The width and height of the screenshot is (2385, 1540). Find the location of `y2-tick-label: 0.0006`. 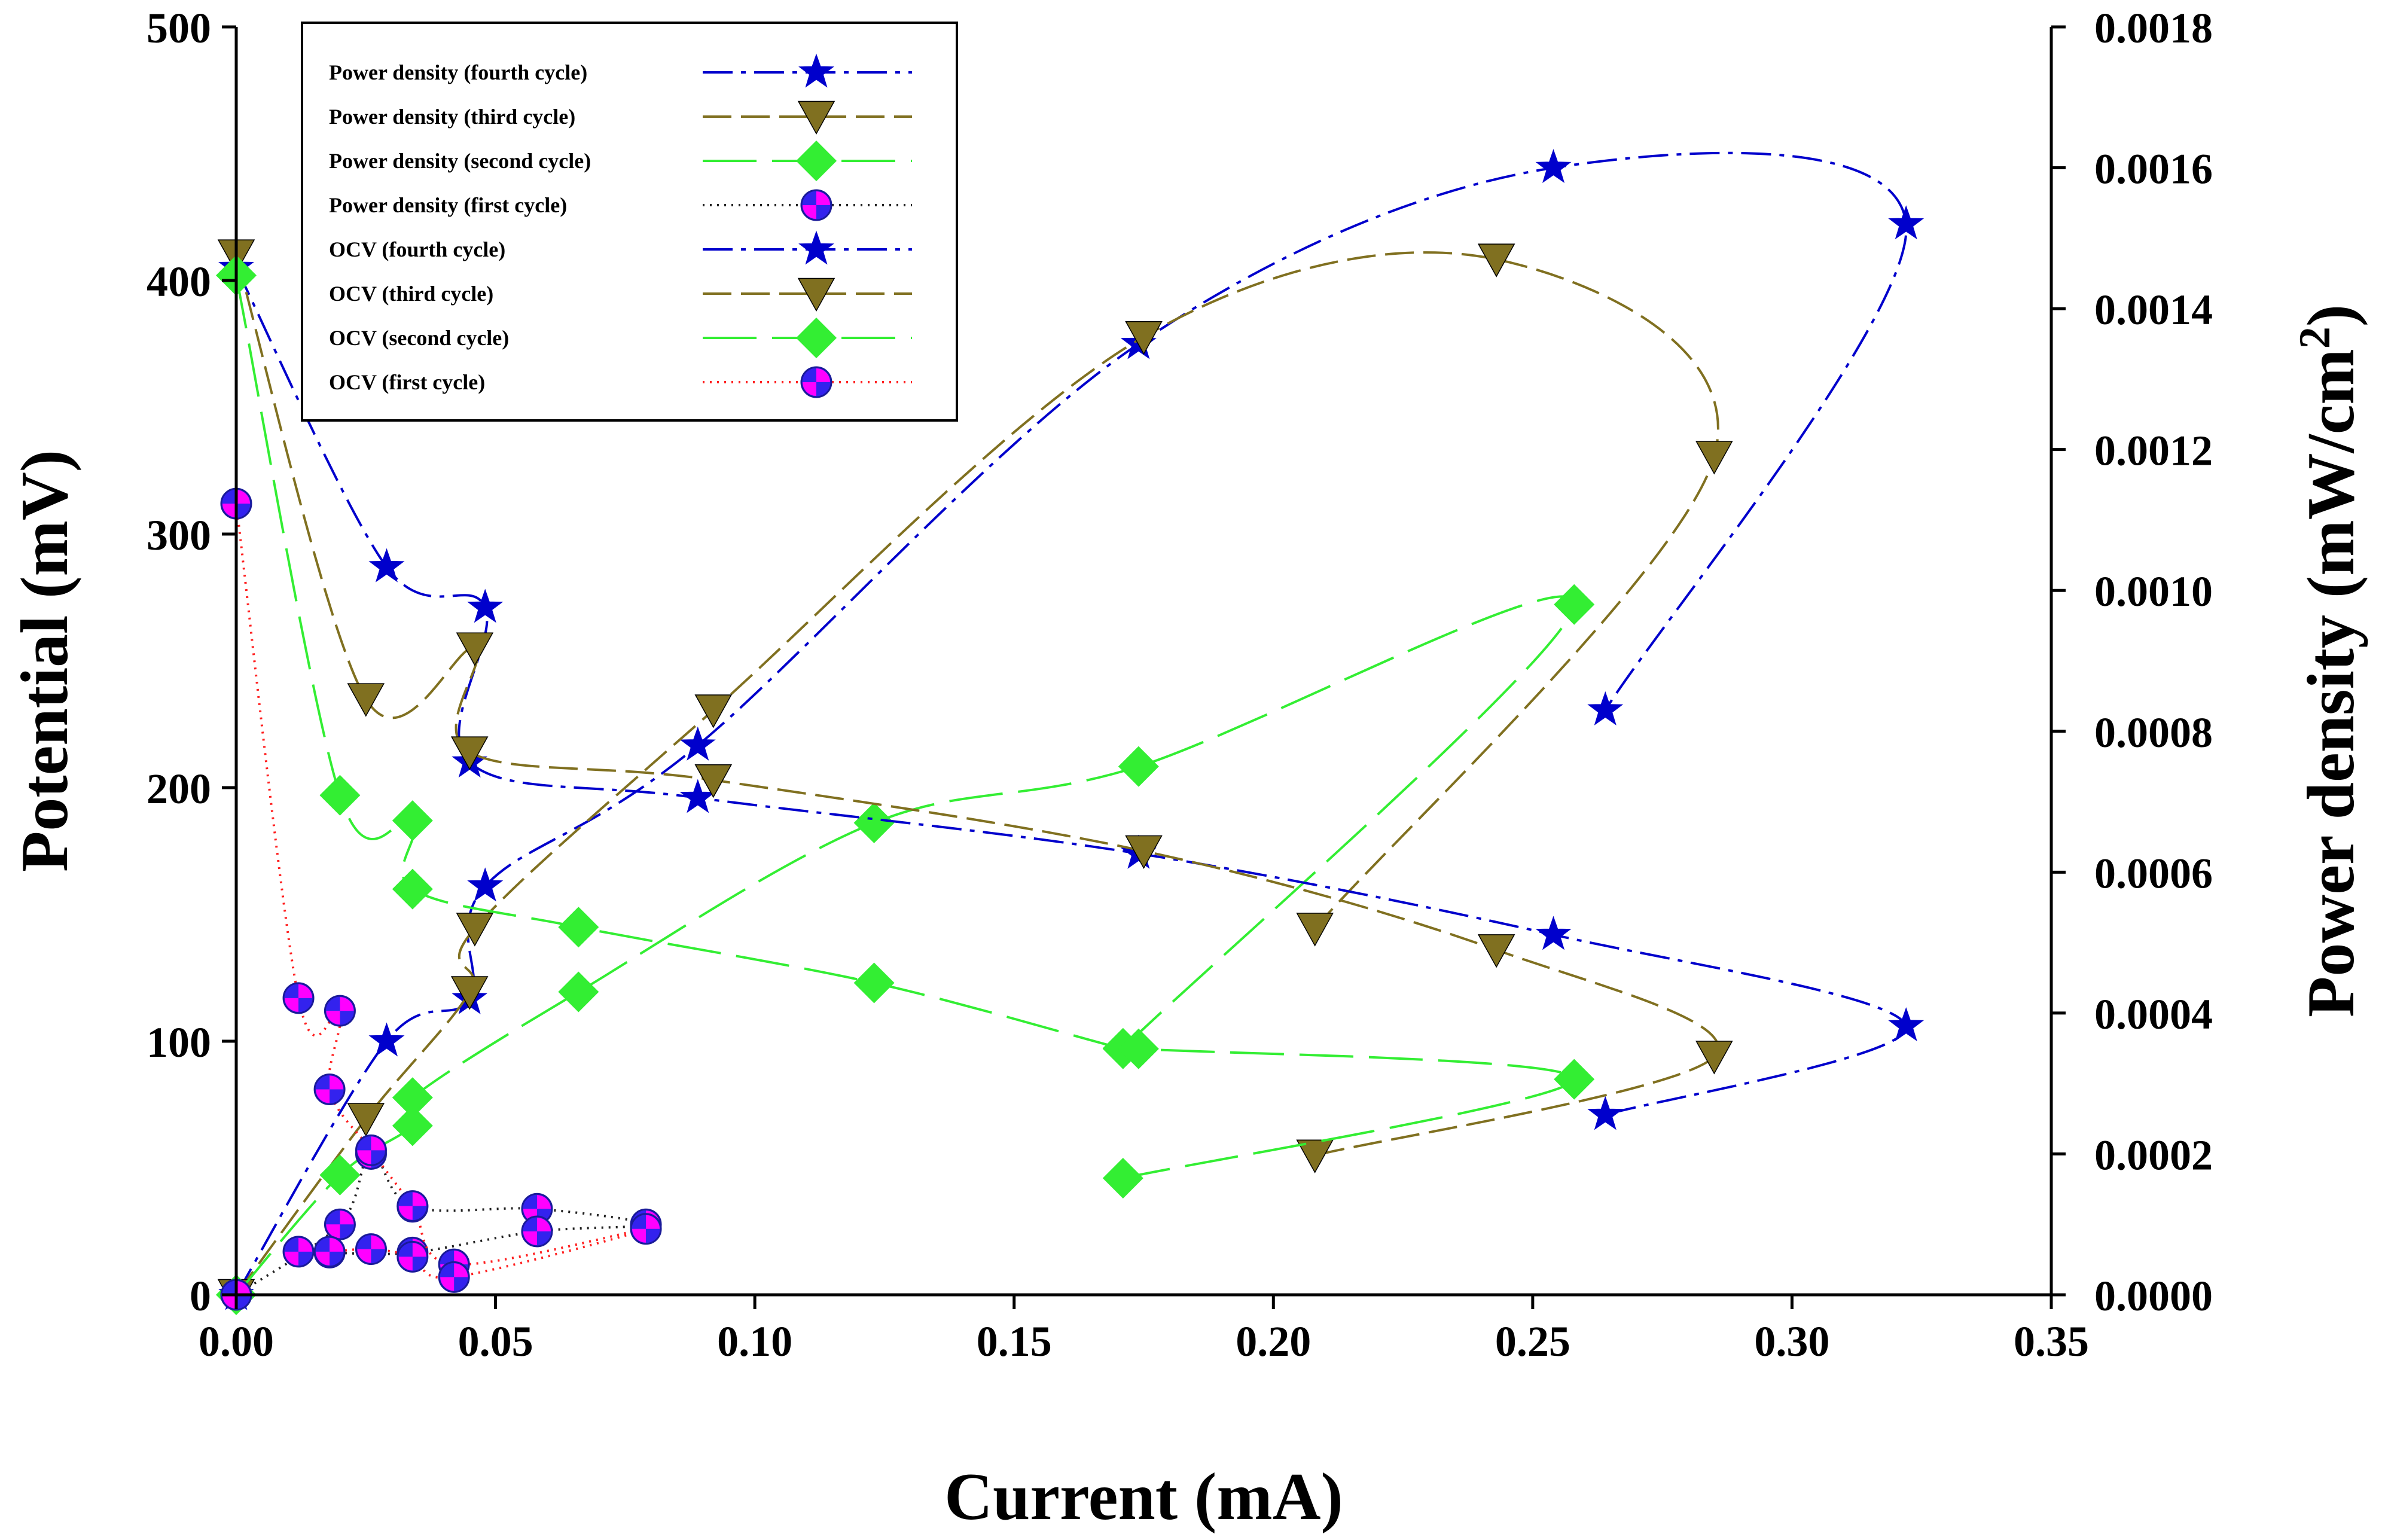

y2-tick-label: 0.0006 is located at coordinates (2153, 873).